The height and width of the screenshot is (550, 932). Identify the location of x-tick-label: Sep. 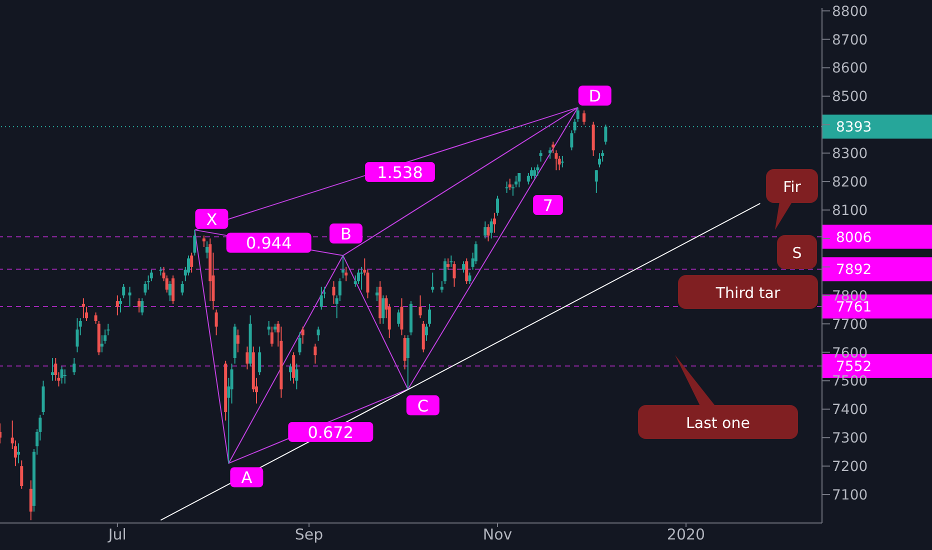
(309, 535).